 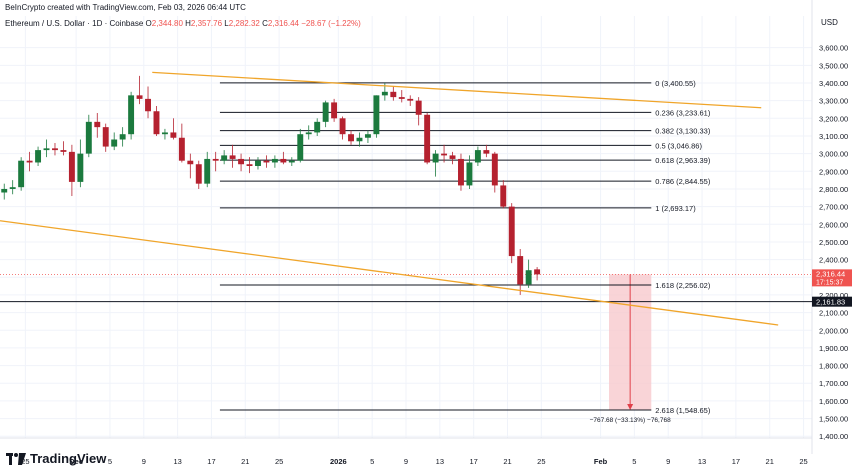 What do you see at coordinates (76, 461) in the screenshot?
I see `x-tick-label: Dec` at bounding box center [76, 461].